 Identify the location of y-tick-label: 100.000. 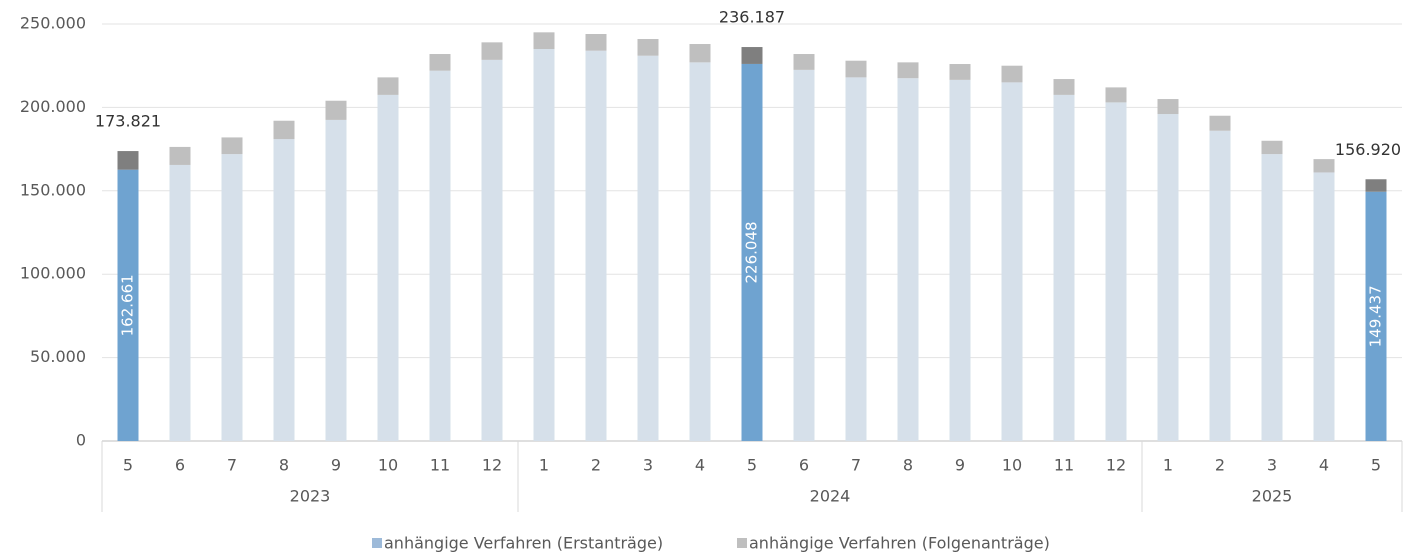
(53, 273).